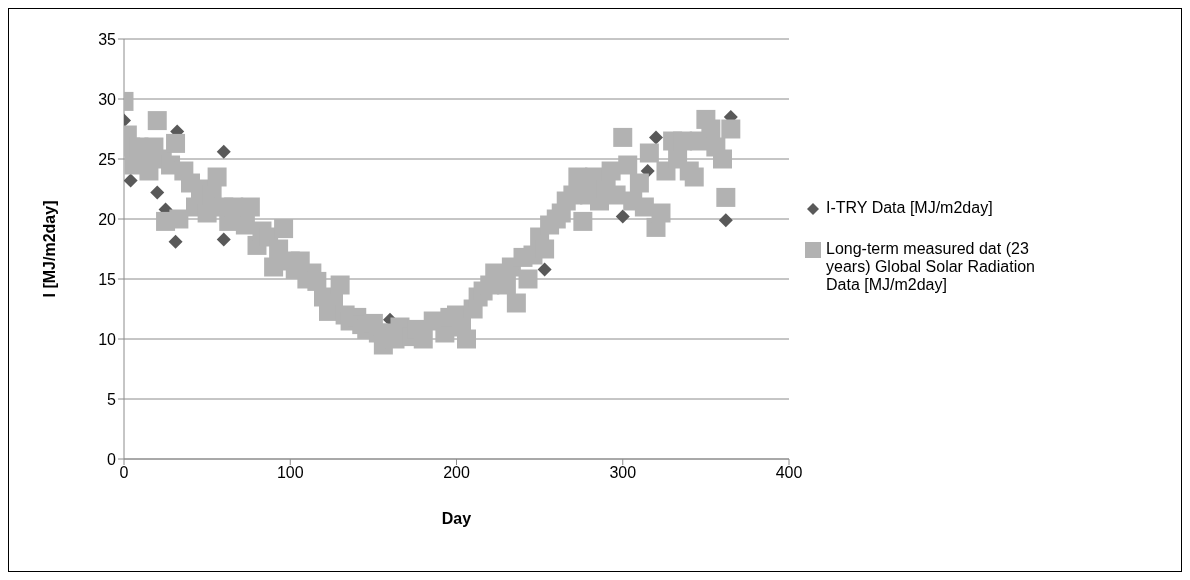 Image resolution: width=1190 pixels, height=580 pixels. Describe the element at coordinates (112, 399) in the screenshot. I see `y-tick-label: 5` at that location.